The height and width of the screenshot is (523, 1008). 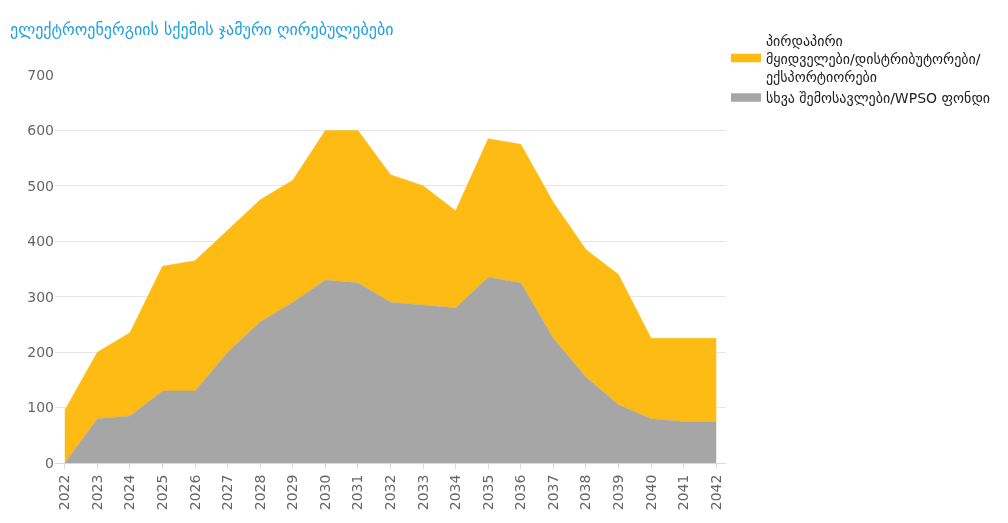 What do you see at coordinates (878, 98) in the screenshot?
I see `legend-label: სხვა შემოსავლები/WPSO ფონდი` at bounding box center [878, 98].